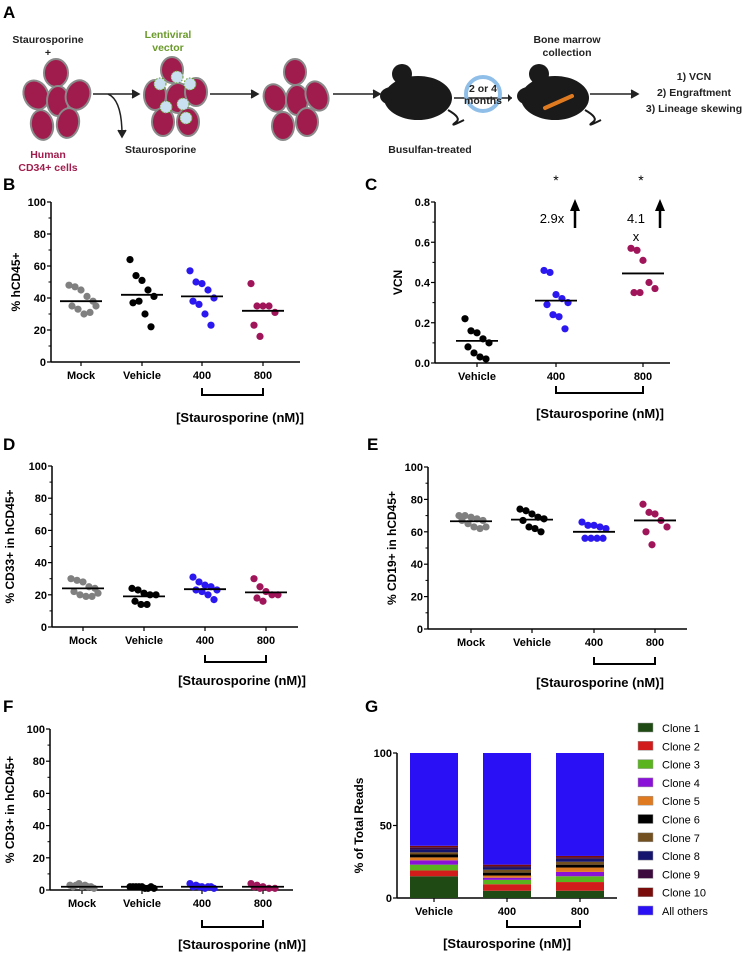 The height and width of the screenshot is (954, 744). What do you see at coordinates (47, 168) in the screenshot?
I see `cd34-cells-label: CD34+ cells` at bounding box center [47, 168].